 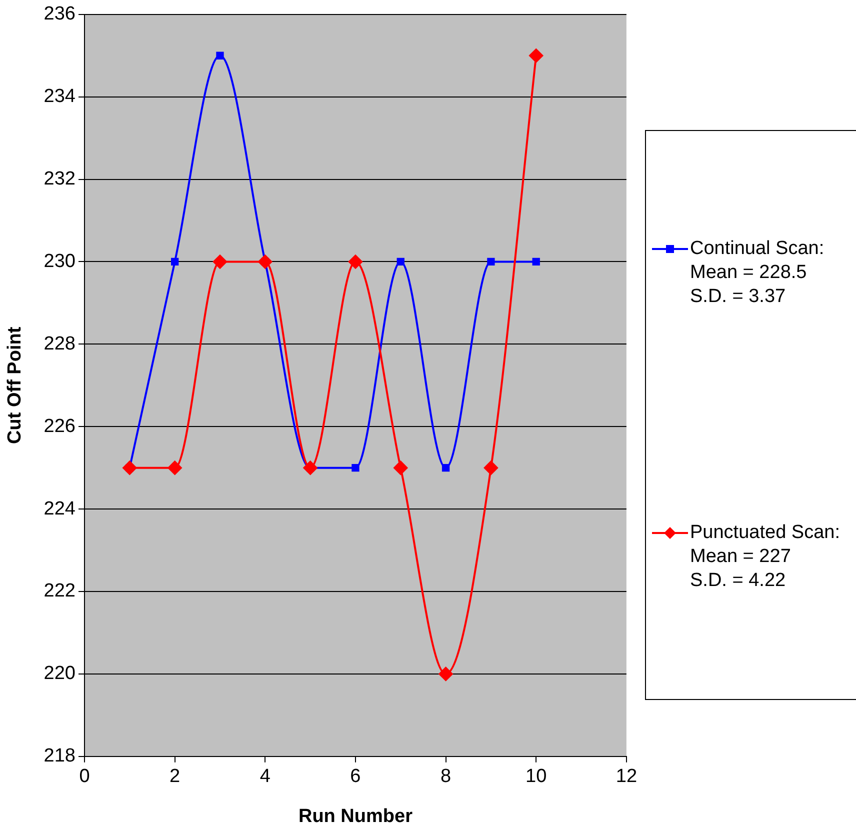 I want to click on x-tick-label: 4, so click(x=265, y=777).